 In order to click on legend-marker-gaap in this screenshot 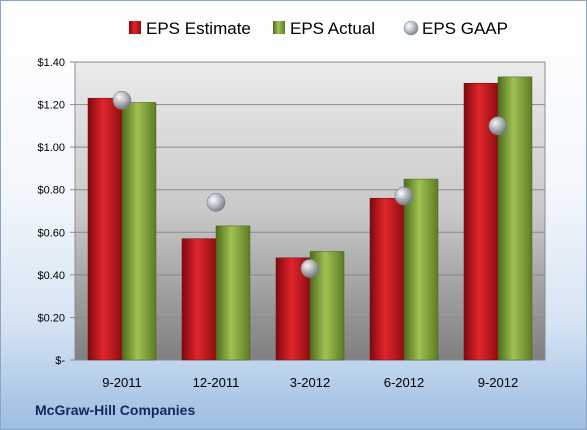, I will do `click(411, 28)`.